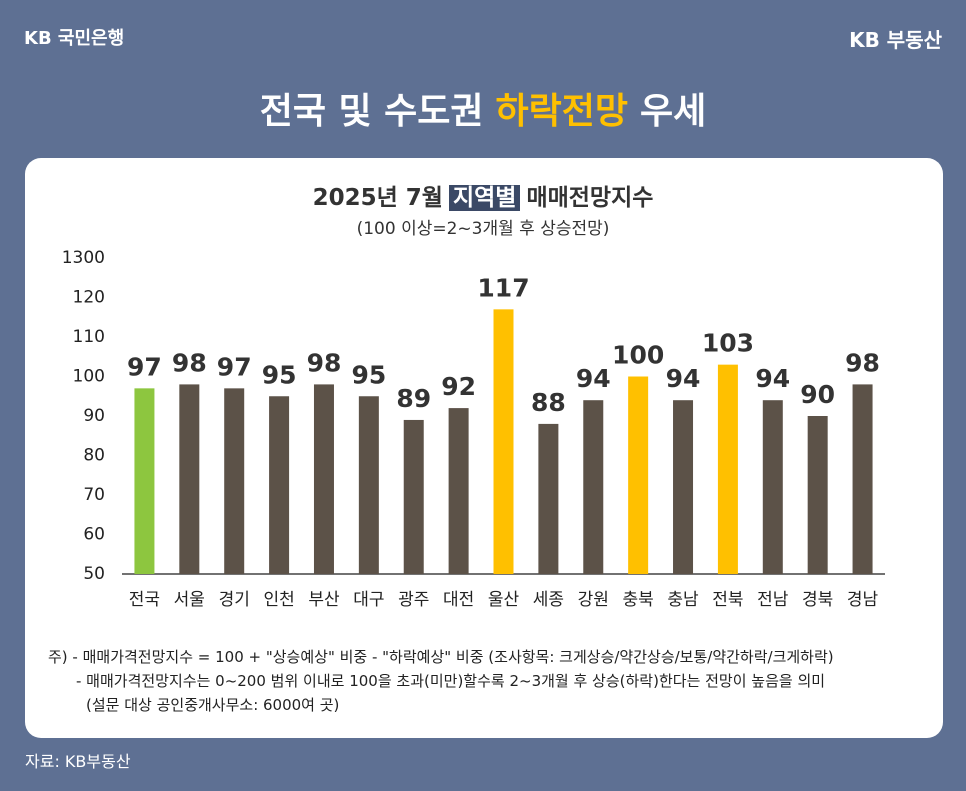  I want to click on y-tick-label: 60, so click(94, 535).